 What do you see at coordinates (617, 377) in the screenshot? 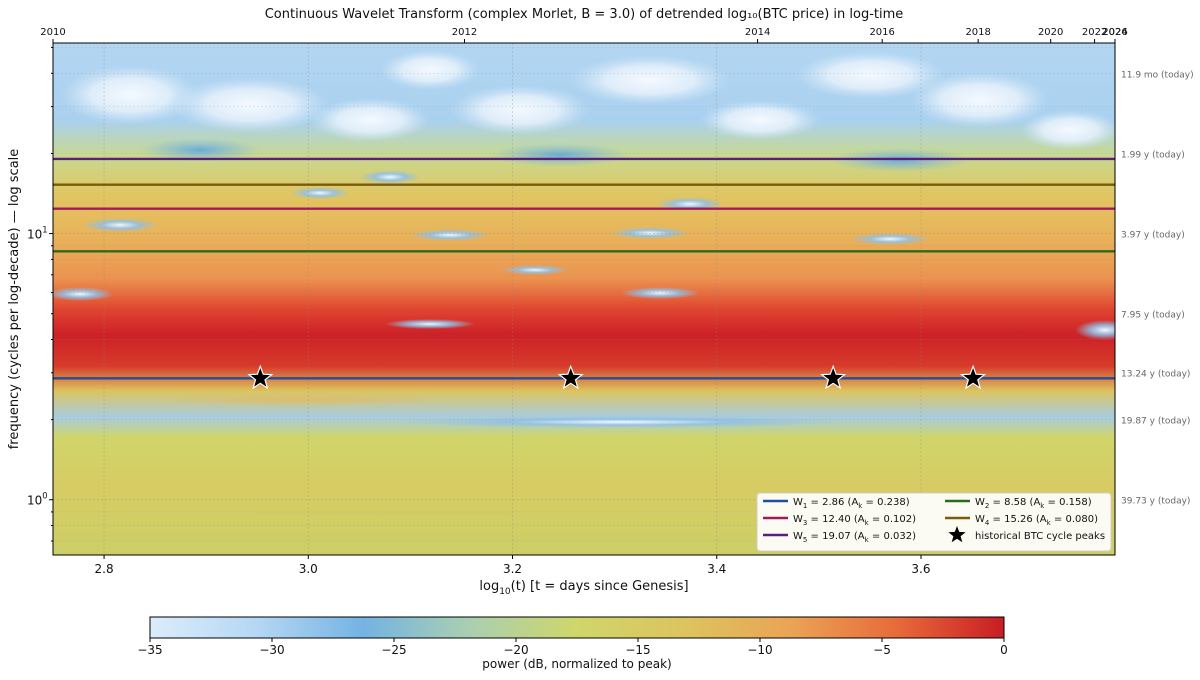
I see `peak-markers` at bounding box center [617, 377].